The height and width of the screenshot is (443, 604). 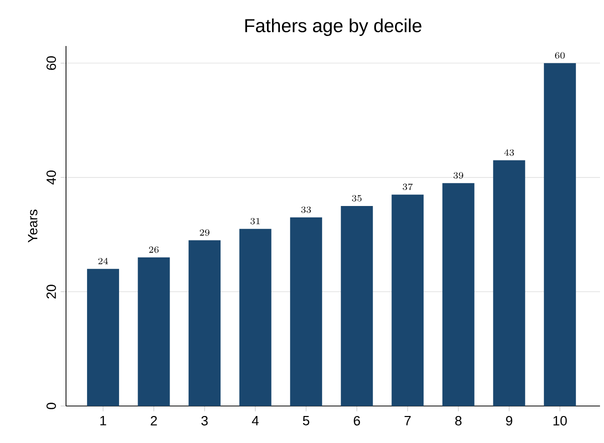 I want to click on data-label: 43, so click(x=509, y=152).